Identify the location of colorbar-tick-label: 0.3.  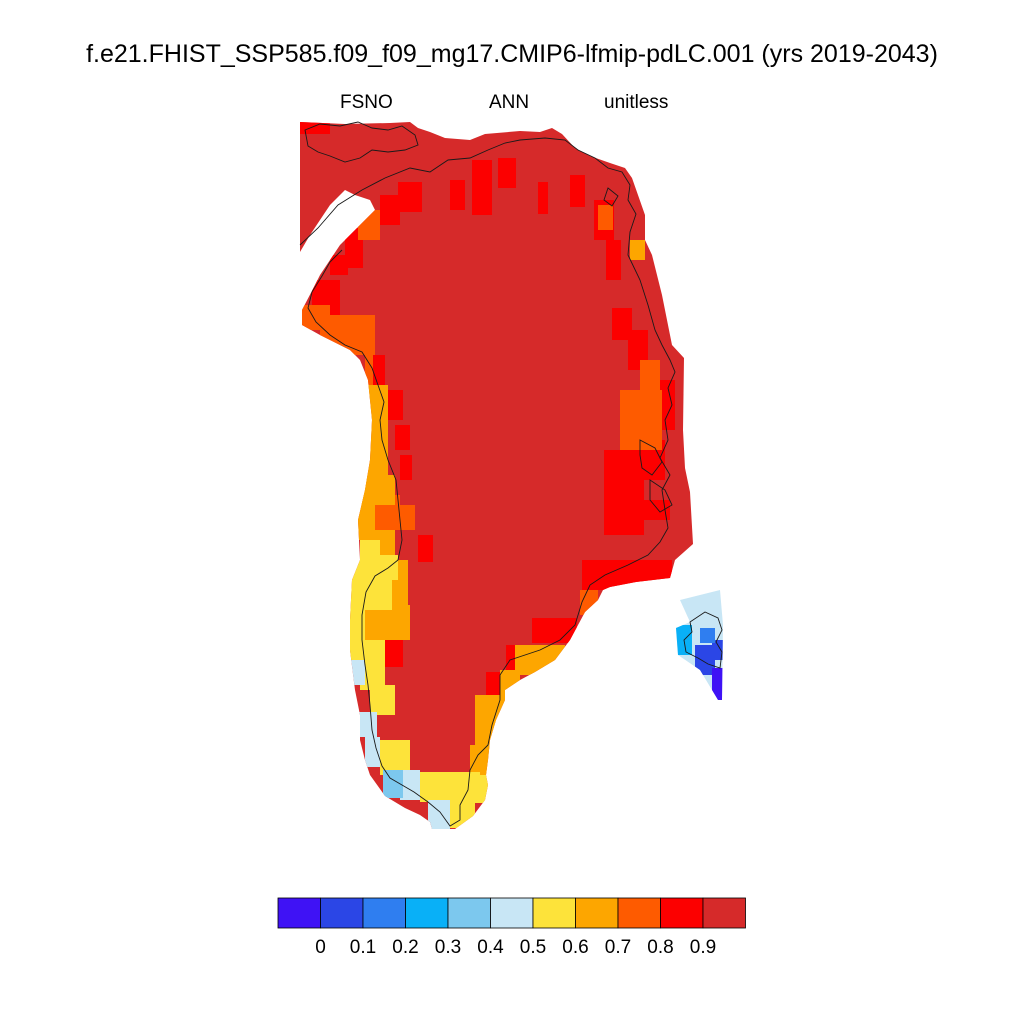
(448, 947).